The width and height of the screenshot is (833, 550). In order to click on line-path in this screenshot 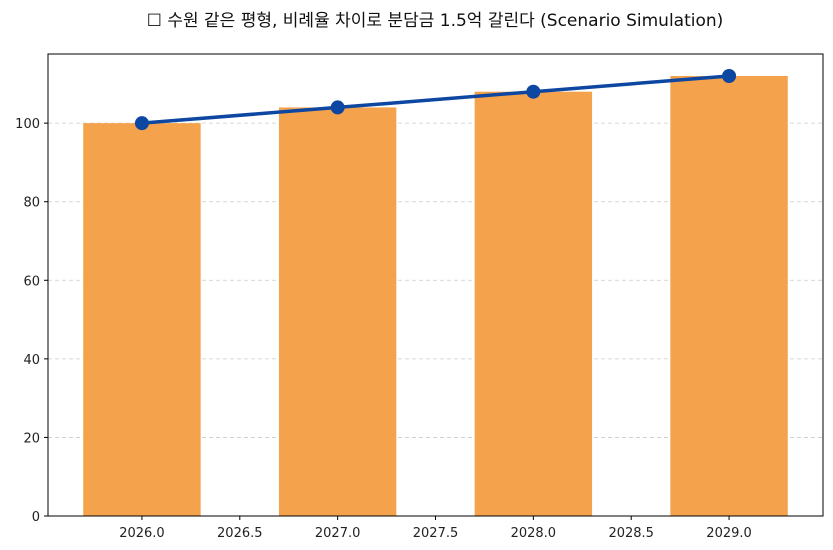, I will do `click(435, 99)`.